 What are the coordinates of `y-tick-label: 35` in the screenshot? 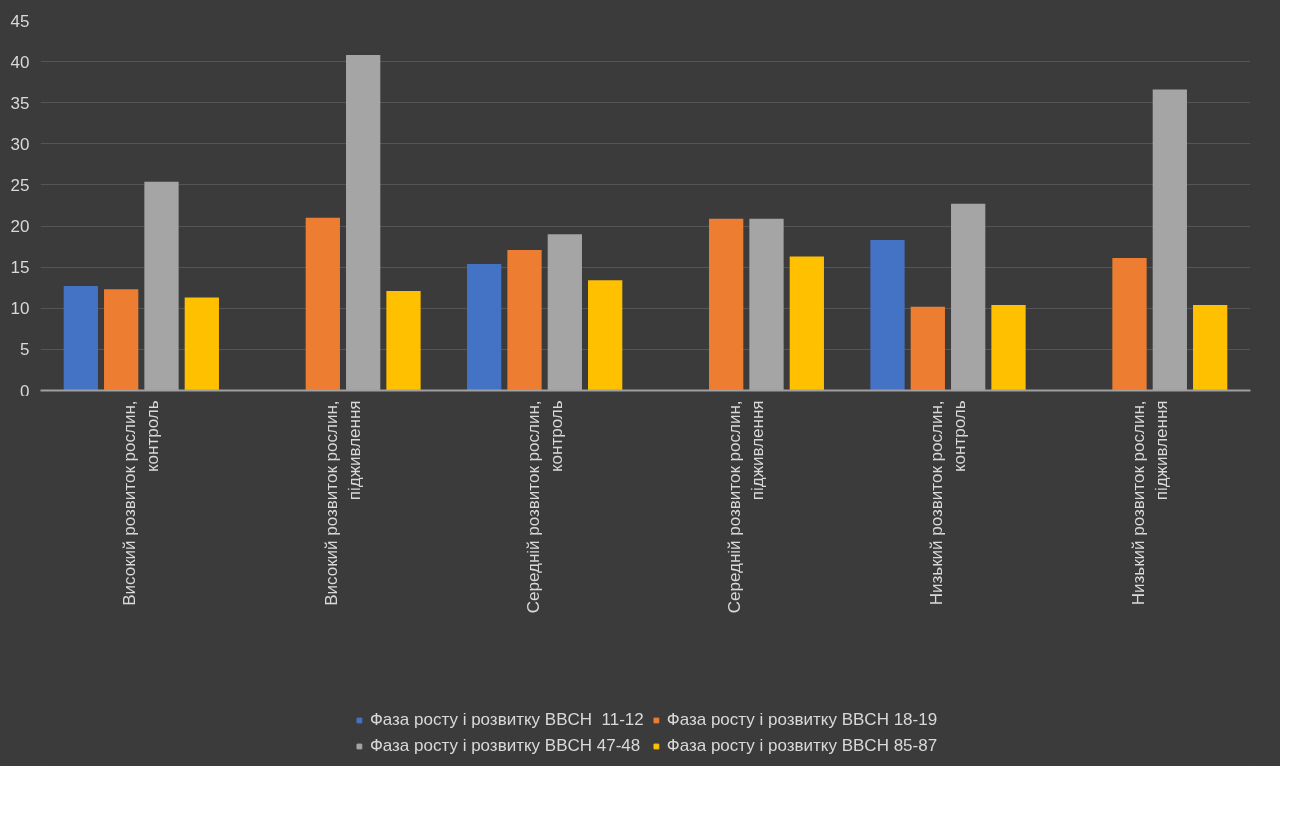 It's located at (20, 103).